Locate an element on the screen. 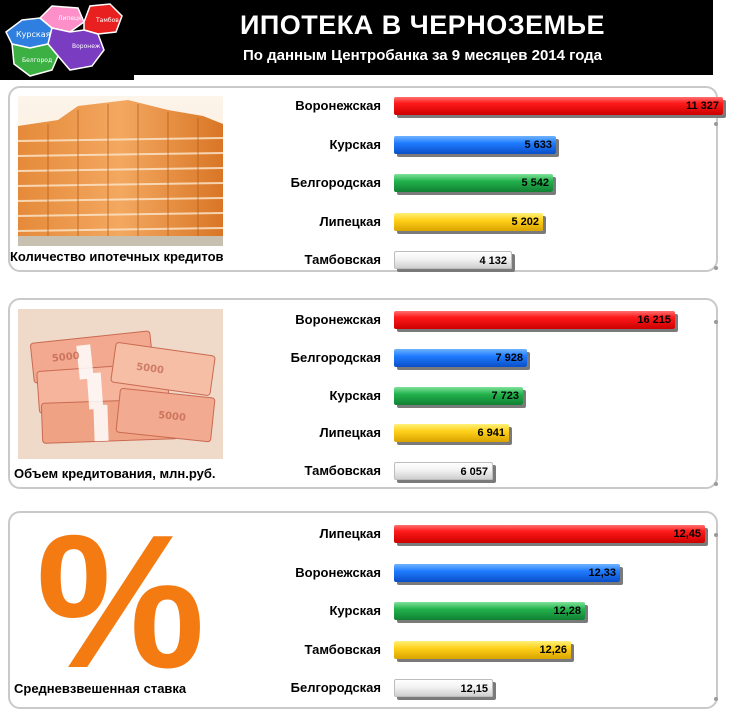  bar-row: Липецкая 5 202 is located at coordinates (364, 222).